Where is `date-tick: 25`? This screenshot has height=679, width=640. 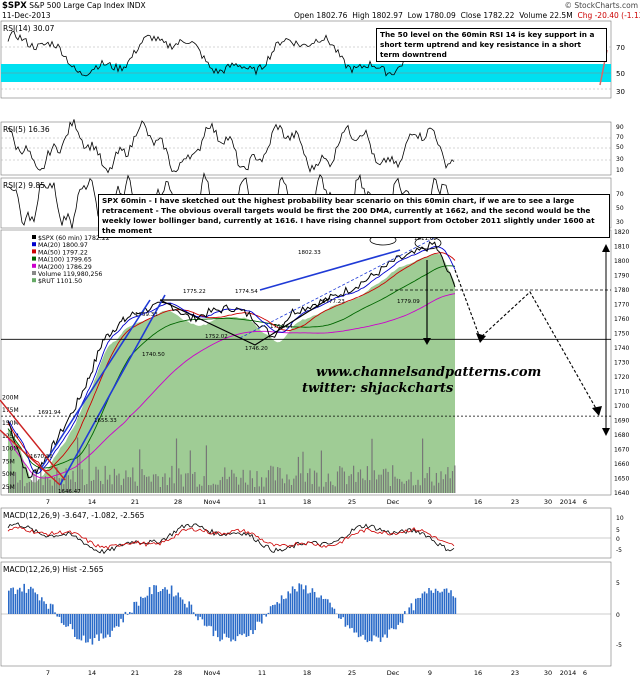 date-tick: 25 is located at coordinates (352, 673).